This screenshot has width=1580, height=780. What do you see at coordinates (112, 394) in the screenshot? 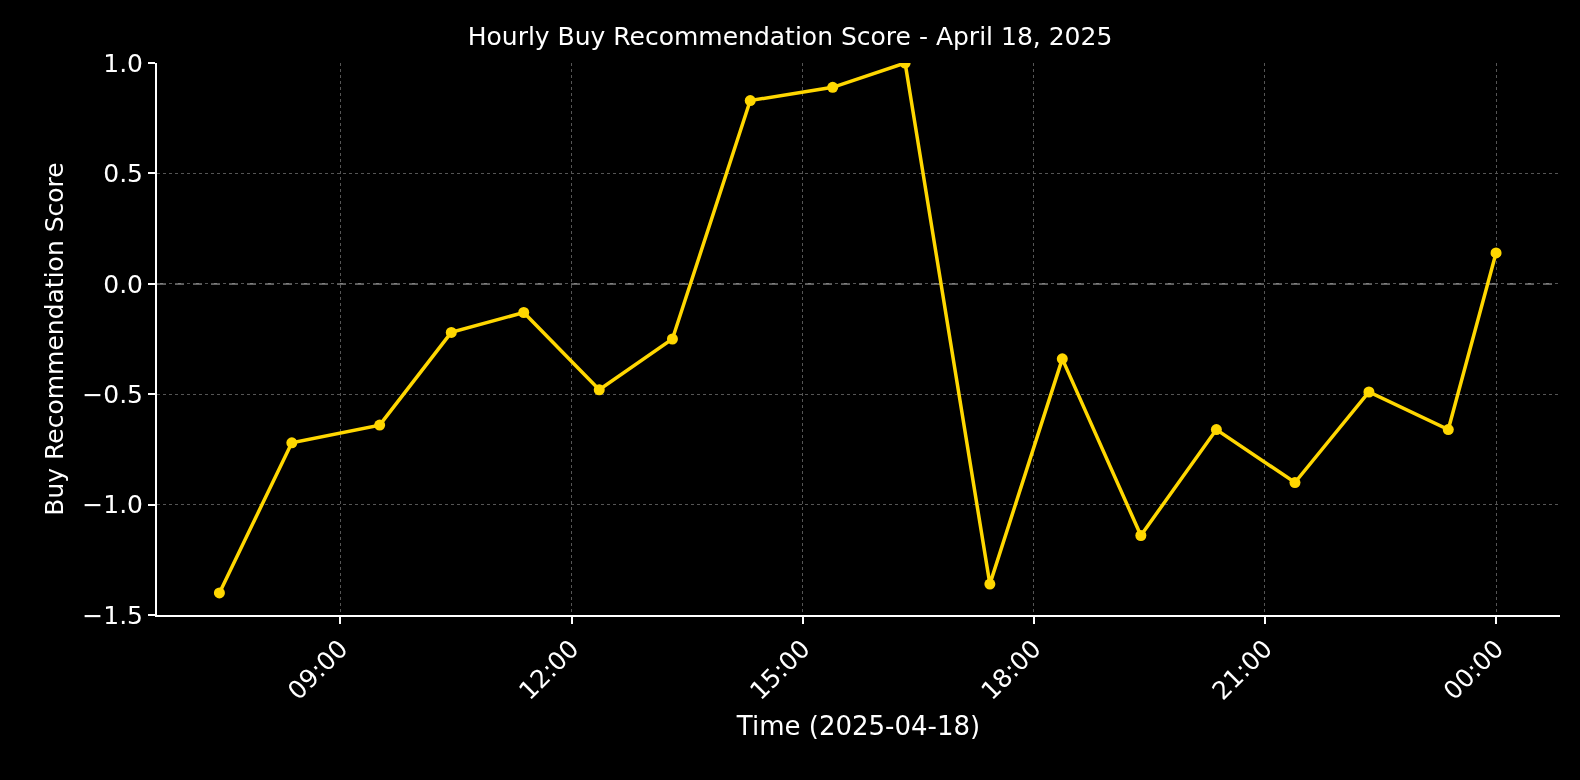
I see `y-tick-label: −0.5` at bounding box center [112, 394].